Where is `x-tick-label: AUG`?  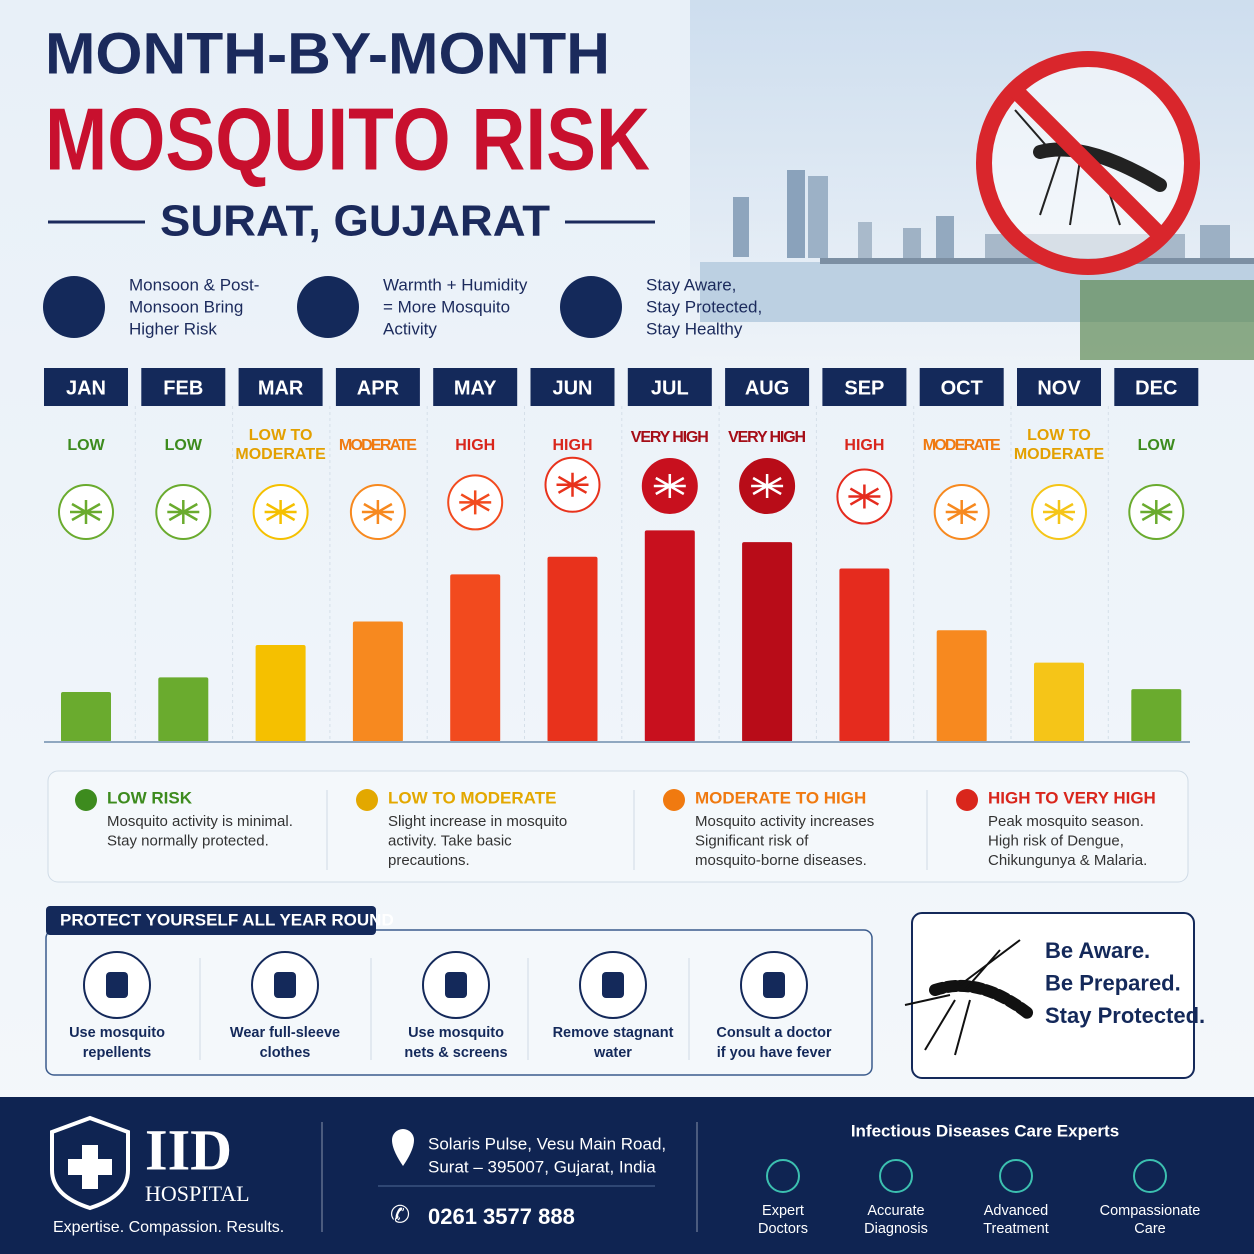
x-tick-label: AUG is located at coordinates (767, 388).